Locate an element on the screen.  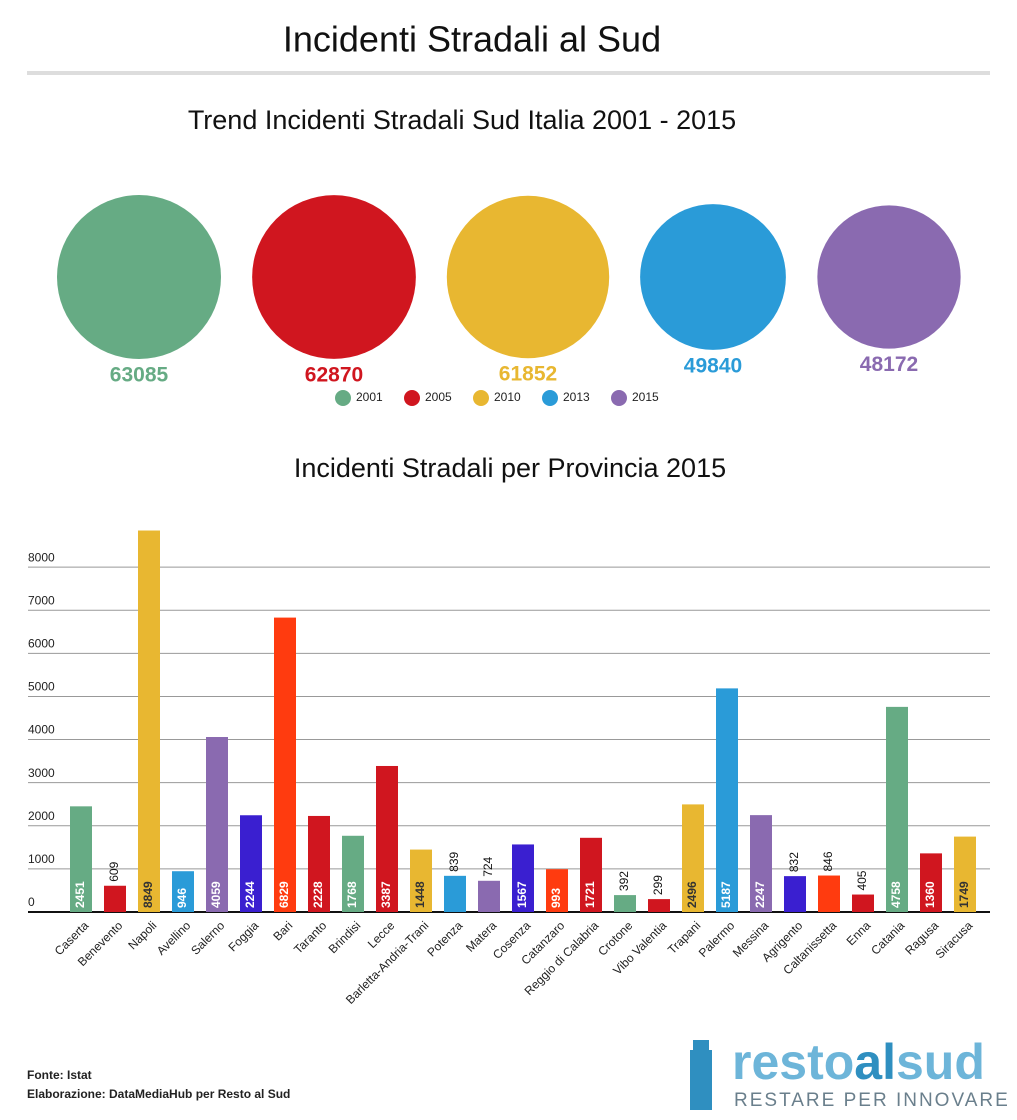
logo-part: sud is located at coordinates (940, 1062).